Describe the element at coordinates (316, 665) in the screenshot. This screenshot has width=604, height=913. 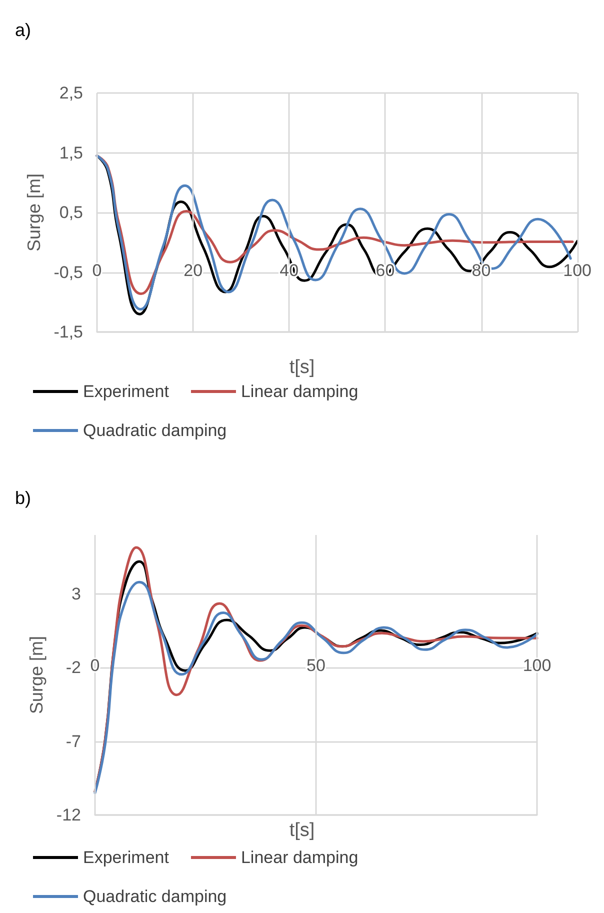
I see `x-tick-label: 50` at that location.